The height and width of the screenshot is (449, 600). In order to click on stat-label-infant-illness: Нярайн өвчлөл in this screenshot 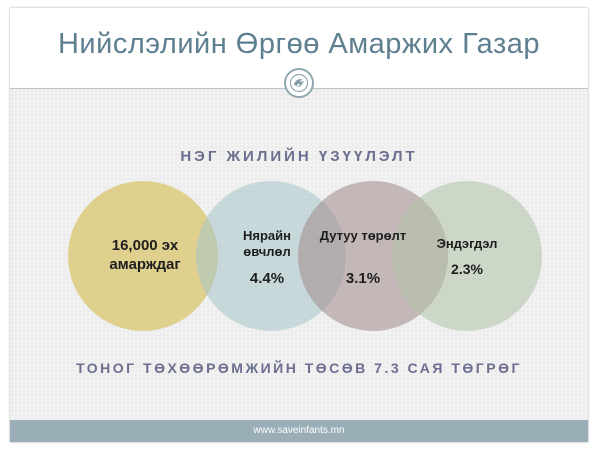, I will do `click(267, 243)`.